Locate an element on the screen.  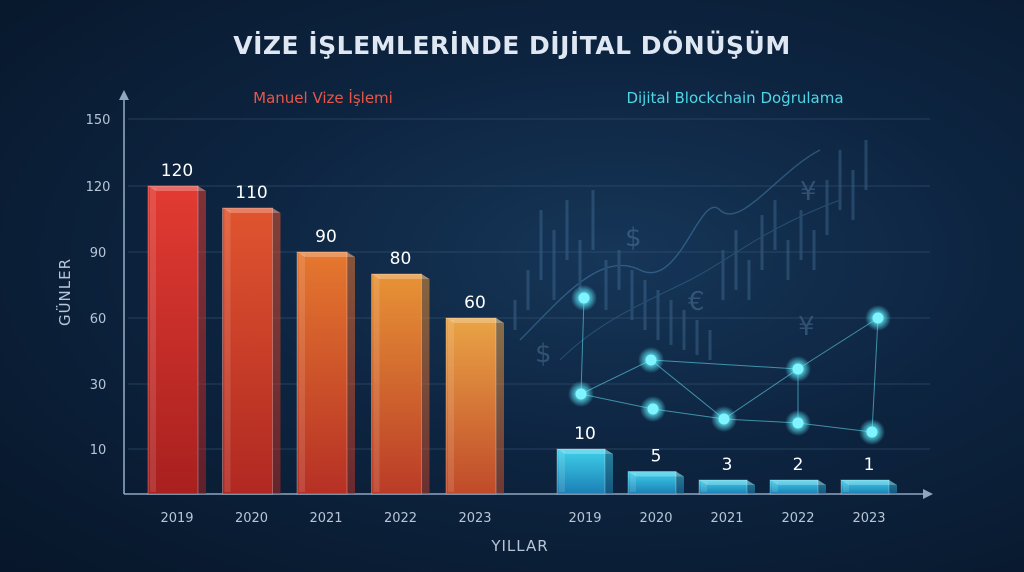
y-tick-label: 150 is located at coordinates (98, 120).